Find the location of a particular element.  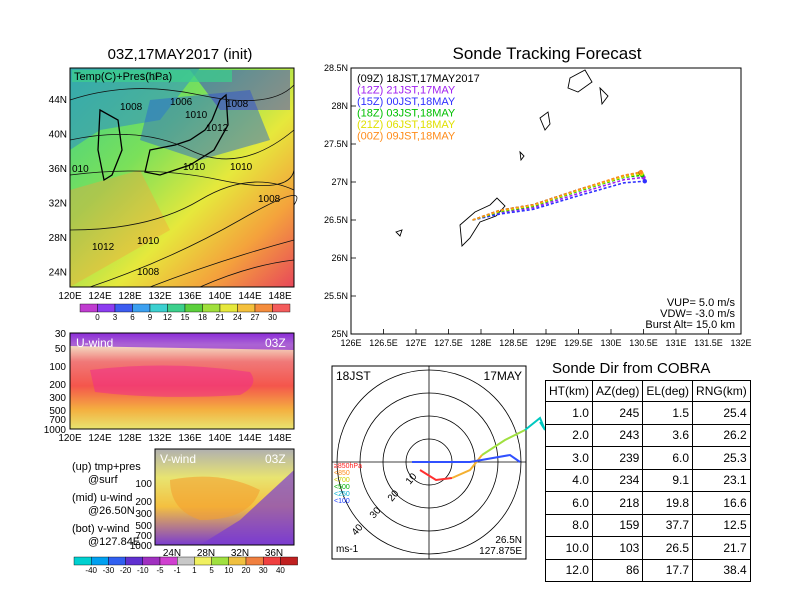

legend-entry: (00Z) 09JST,18MAY is located at coordinates (406, 137).